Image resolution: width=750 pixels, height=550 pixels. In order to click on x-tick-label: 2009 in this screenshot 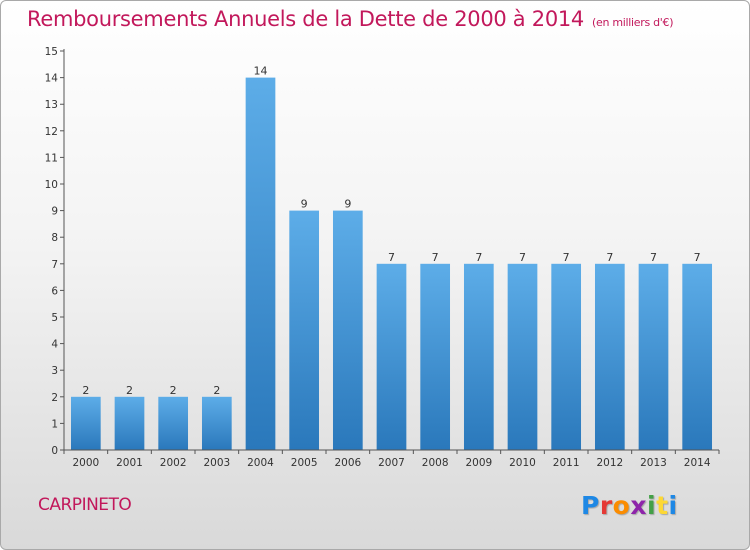, I will do `click(478, 463)`.